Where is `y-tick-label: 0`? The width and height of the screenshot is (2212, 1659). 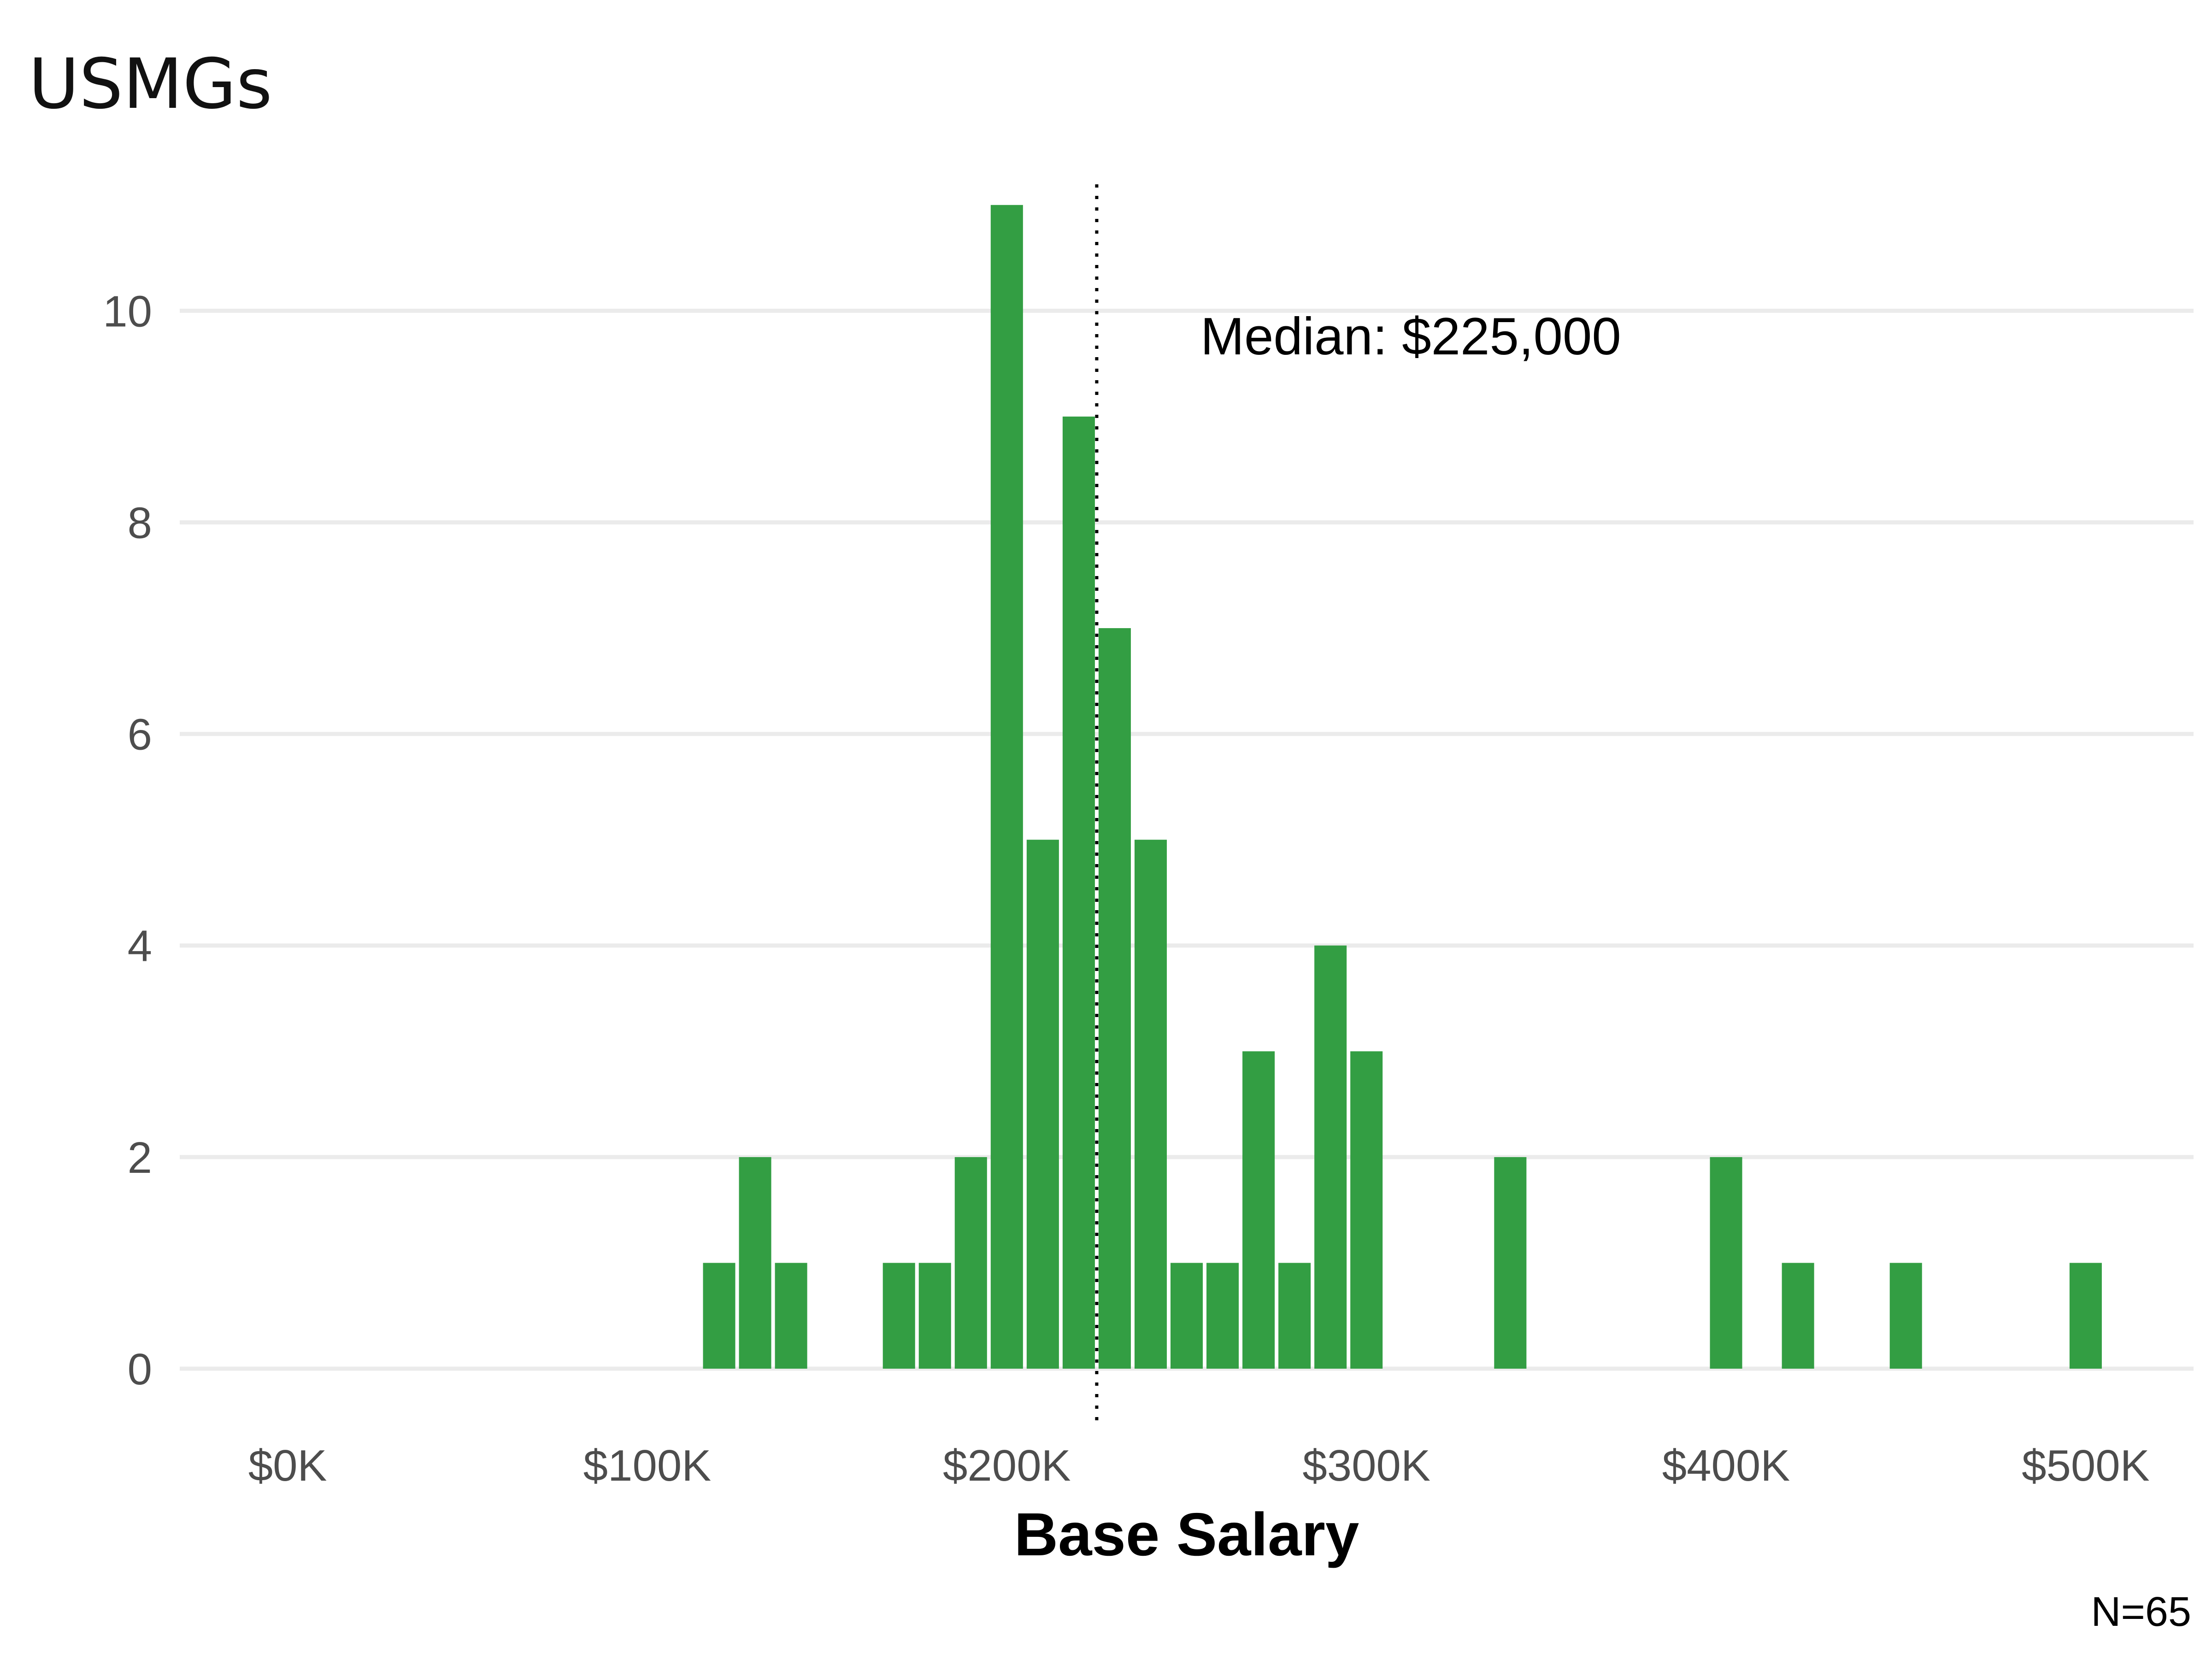 y-tick-label: 0 is located at coordinates (140, 1369).